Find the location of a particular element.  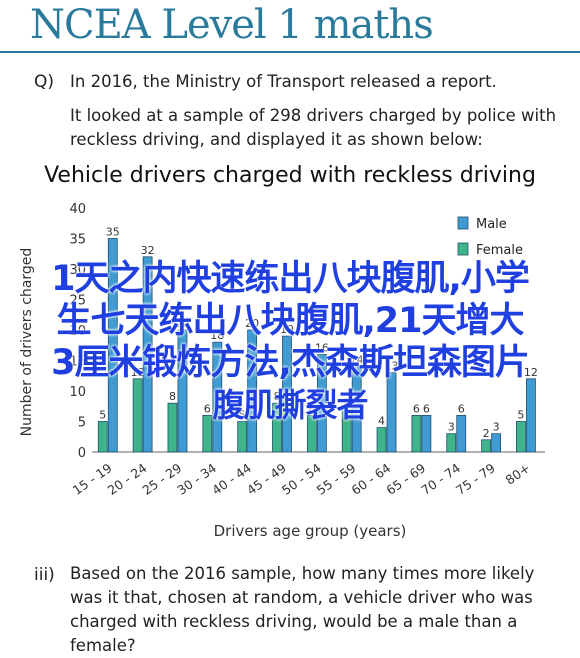

data-label-male: 13 is located at coordinates (392, 366).